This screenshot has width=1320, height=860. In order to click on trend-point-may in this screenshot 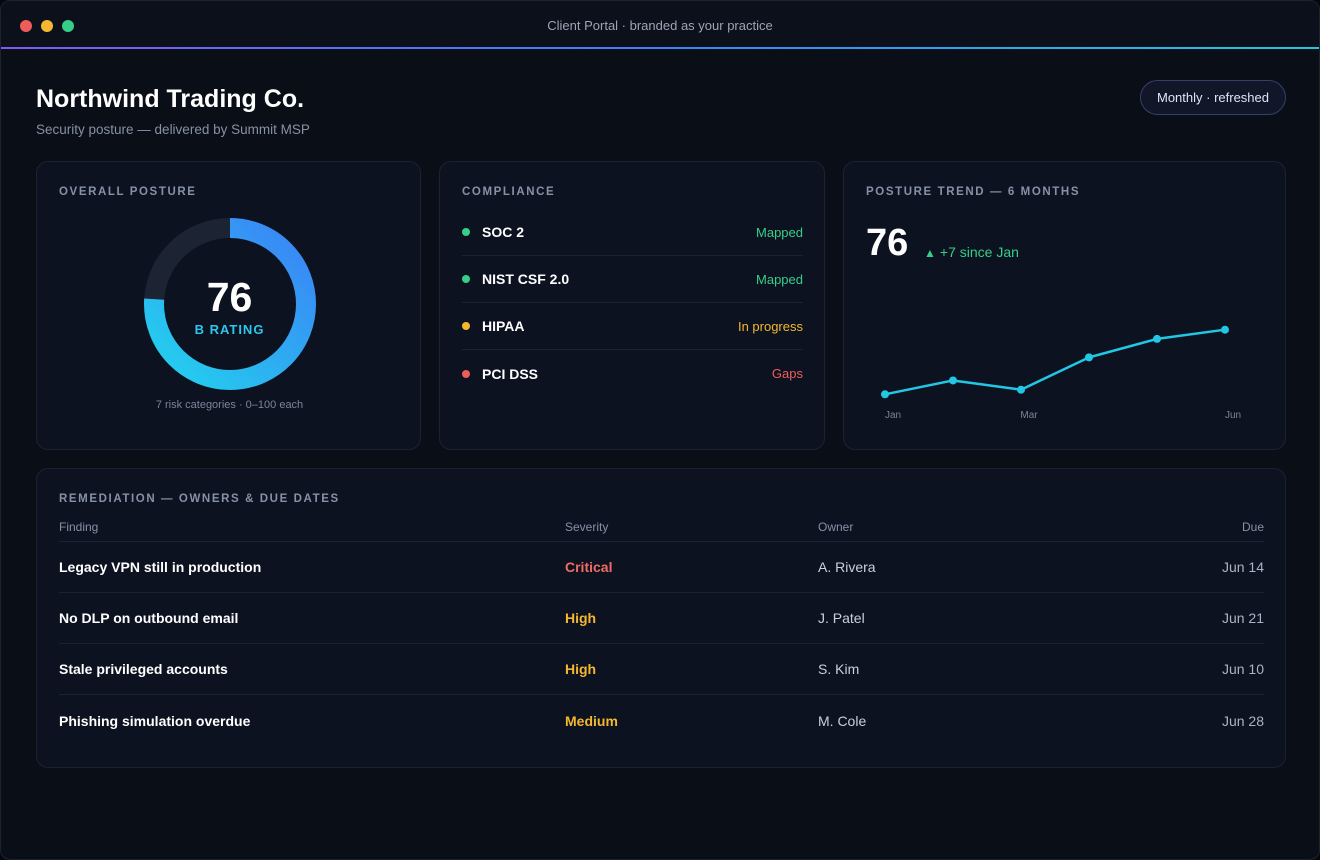, I will do `click(1157, 338)`.